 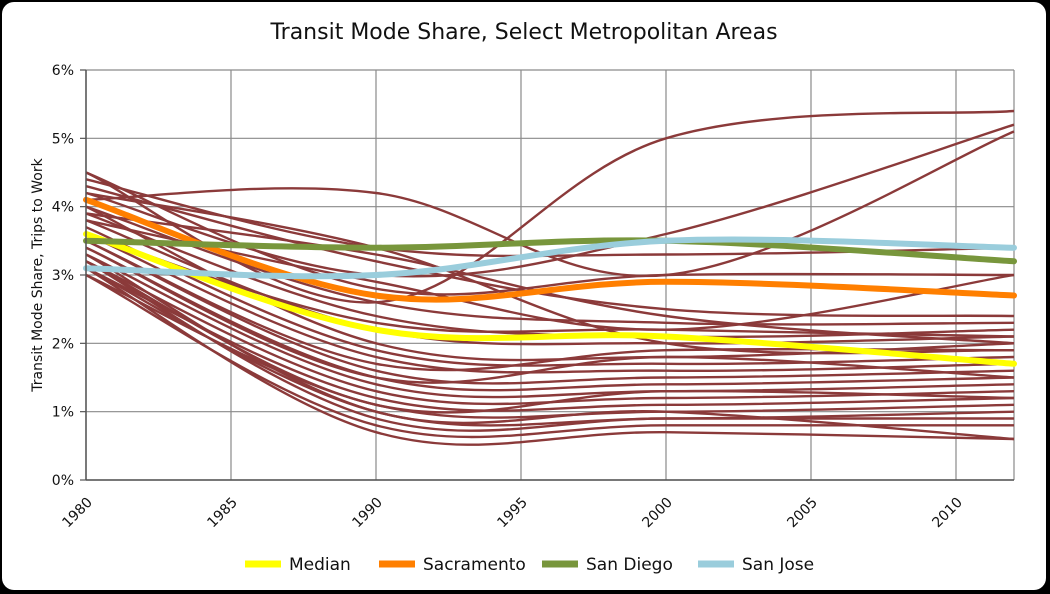 What do you see at coordinates (63, 208) in the screenshot?
I see `y-tick-label: 4%` at bounding box center [63, 208].